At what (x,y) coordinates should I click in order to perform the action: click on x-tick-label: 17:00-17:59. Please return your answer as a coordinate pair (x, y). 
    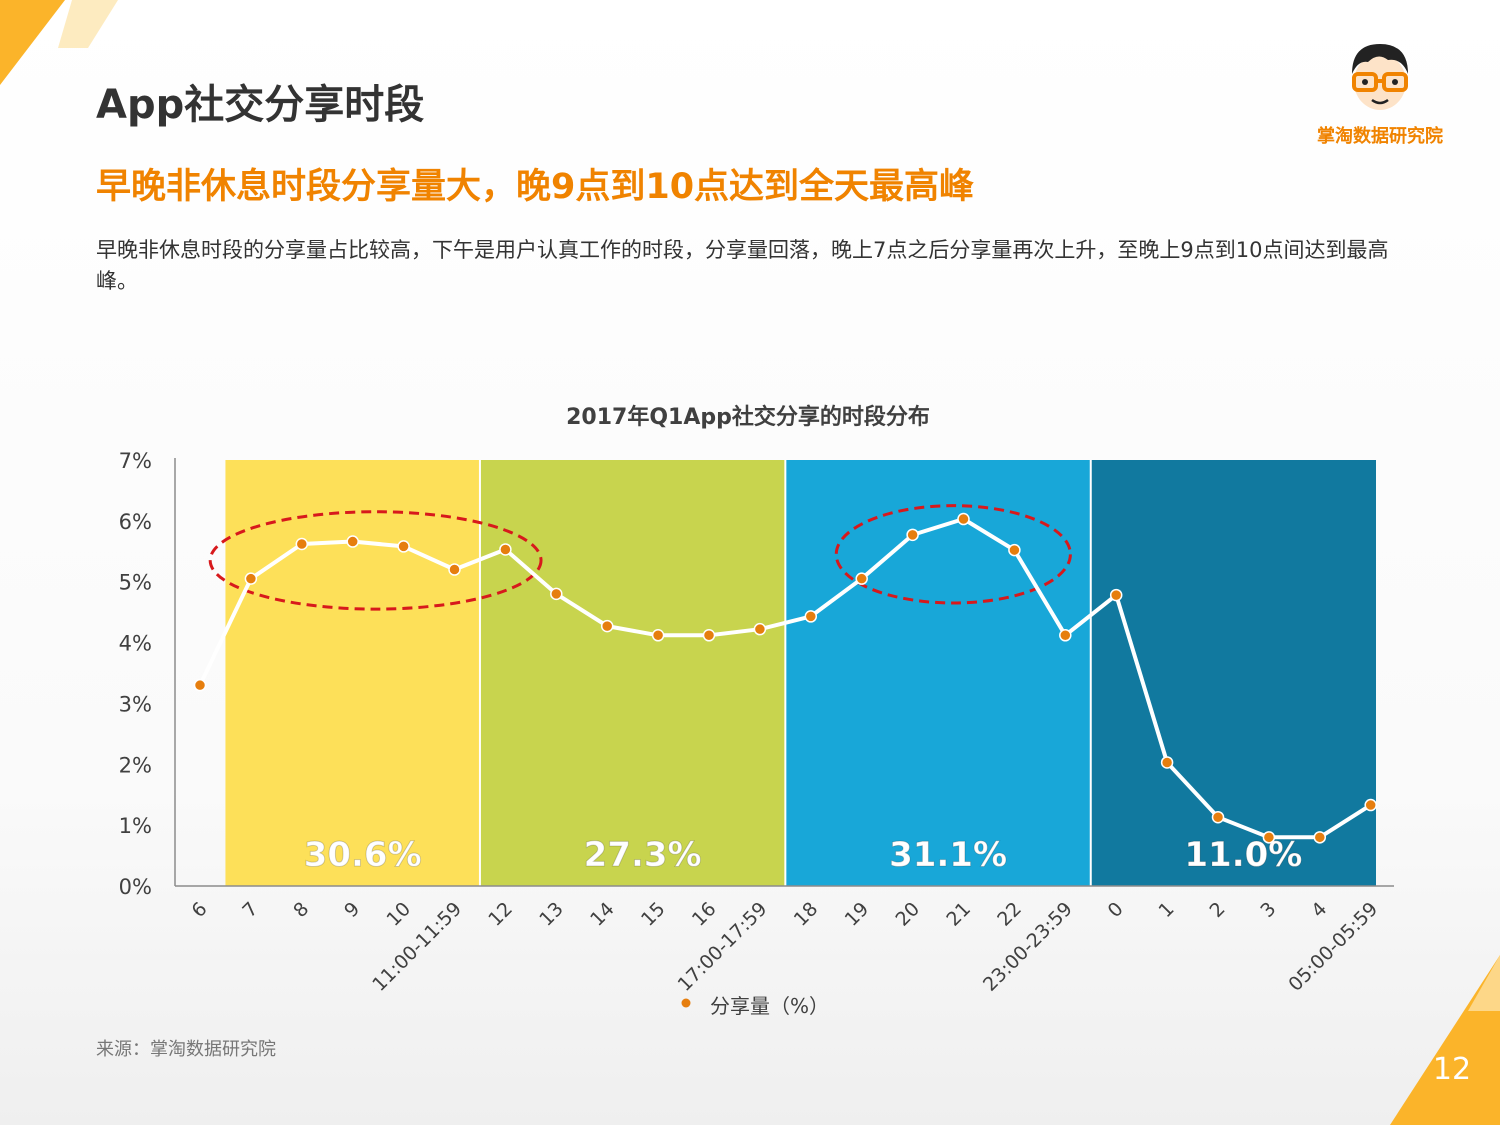
    Looking at the image, I should click on (723, 947).